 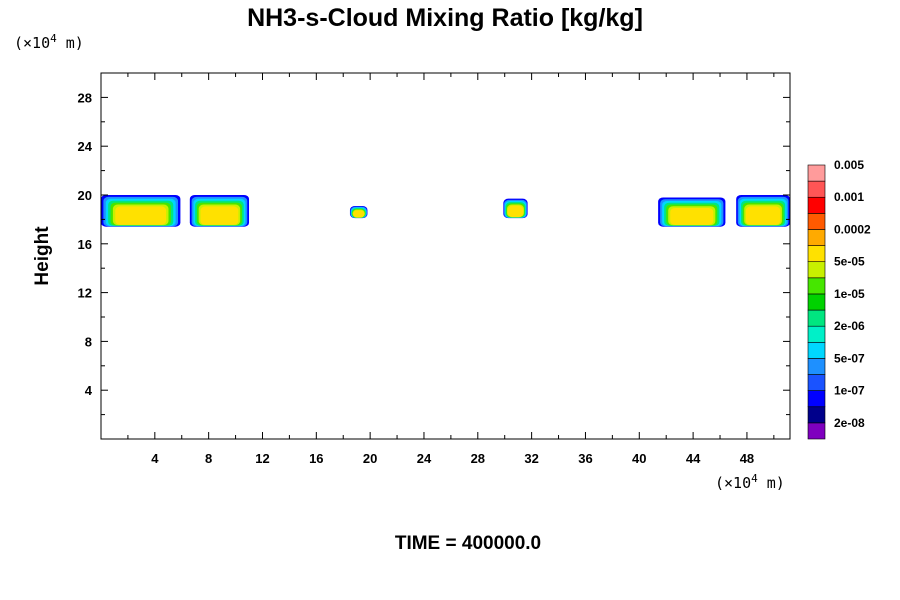 What do you see at coordinates (42, 256) in the screenshot?
I see `y-axis-label: Height` at bounding box center [42, 256].